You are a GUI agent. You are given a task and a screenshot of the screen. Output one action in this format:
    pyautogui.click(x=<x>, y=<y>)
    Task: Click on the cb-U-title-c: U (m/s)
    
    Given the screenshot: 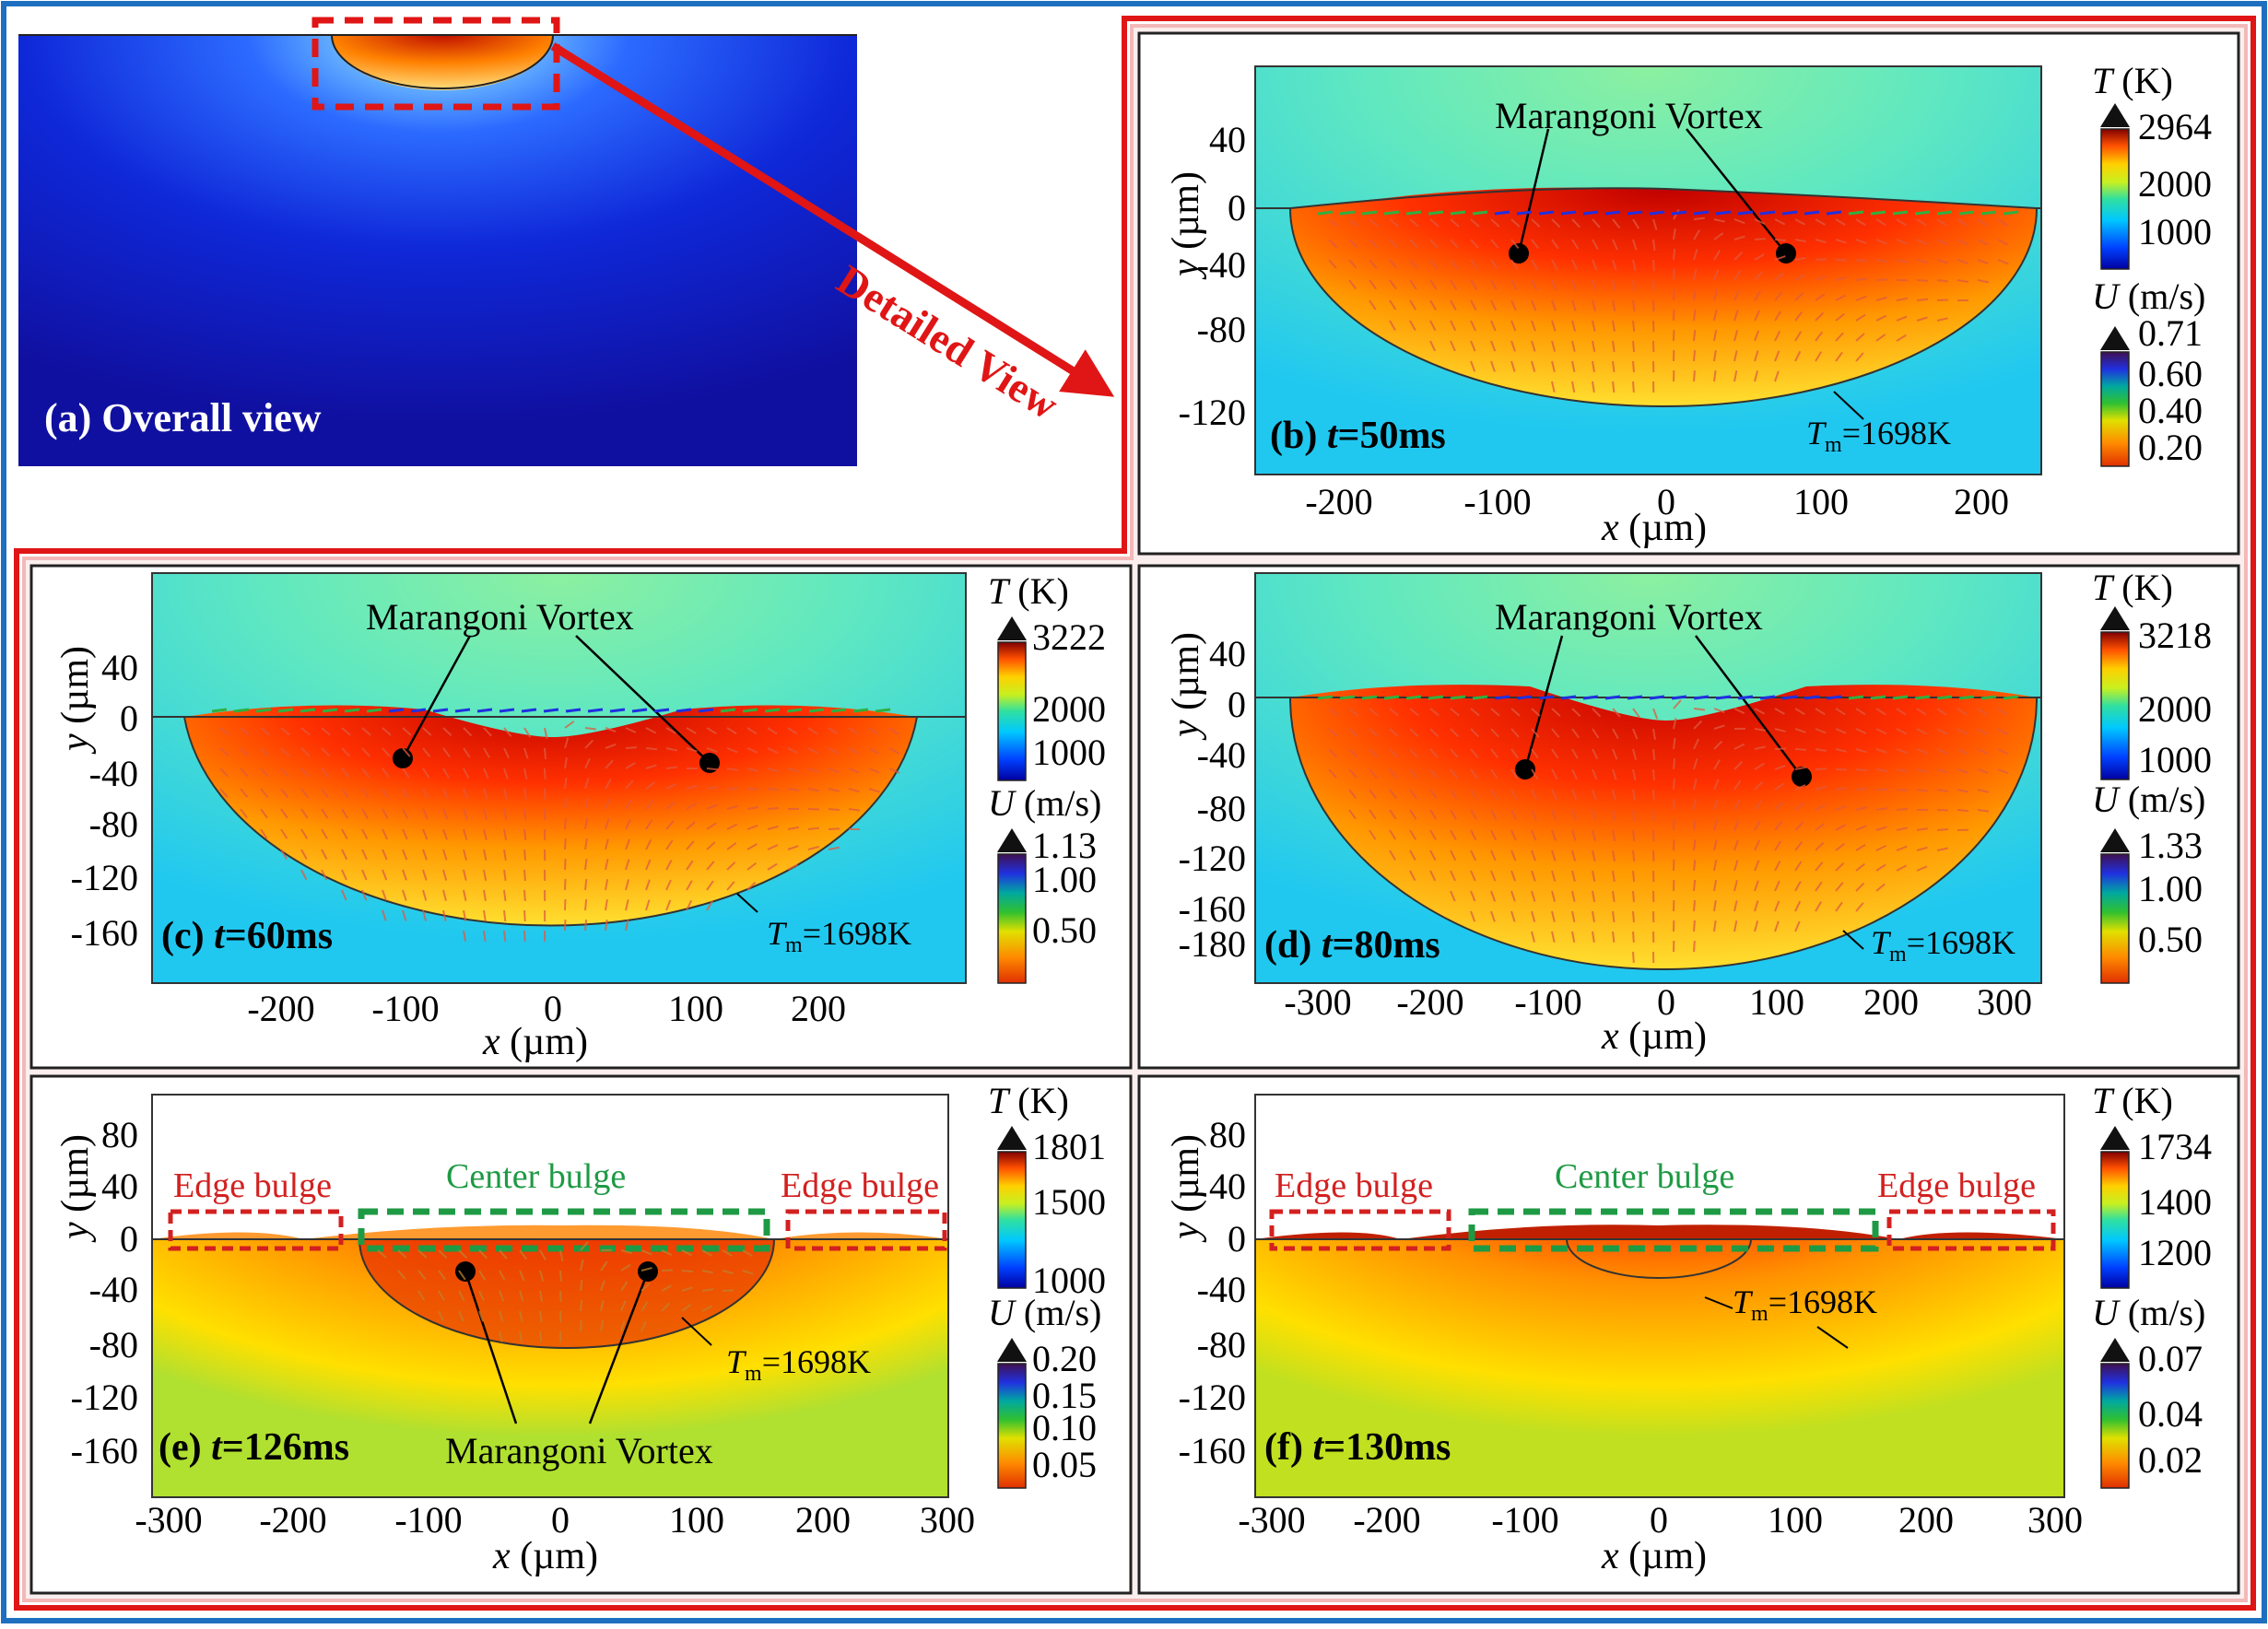 What is the action you would take?
    pyautogui.click(x=1044, y=803)
    